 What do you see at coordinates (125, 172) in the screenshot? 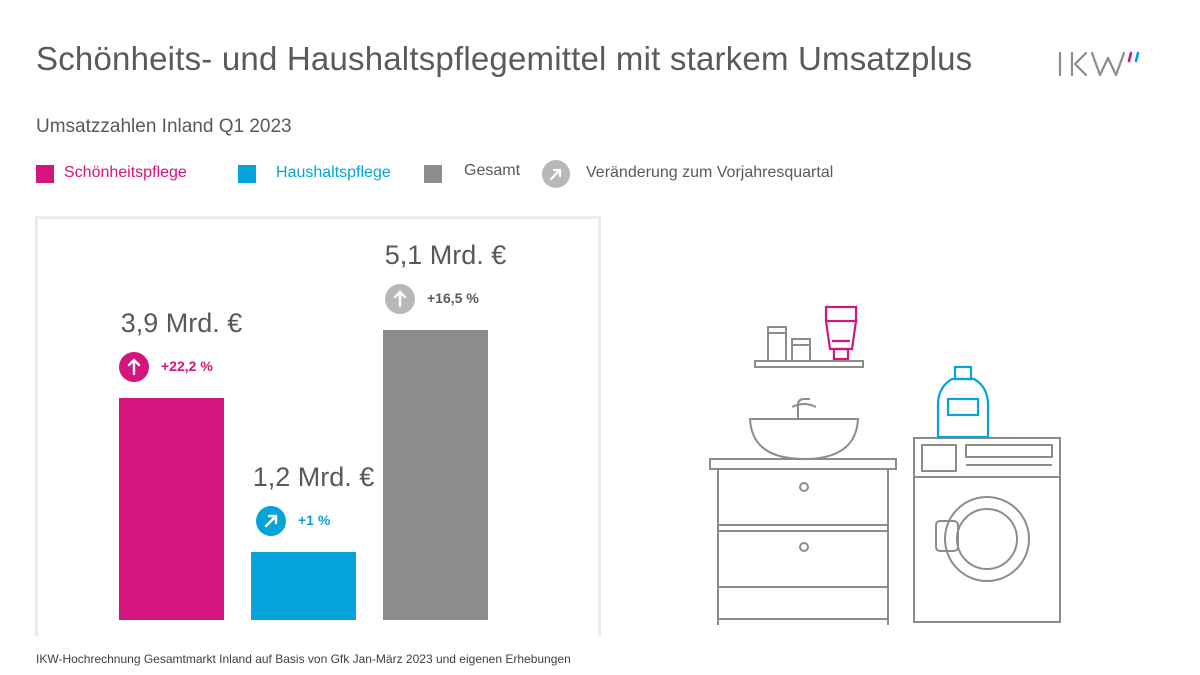
I see `legend-label-schoenheitspflege: Schönheitspflege` at bounding box center [125, 172].